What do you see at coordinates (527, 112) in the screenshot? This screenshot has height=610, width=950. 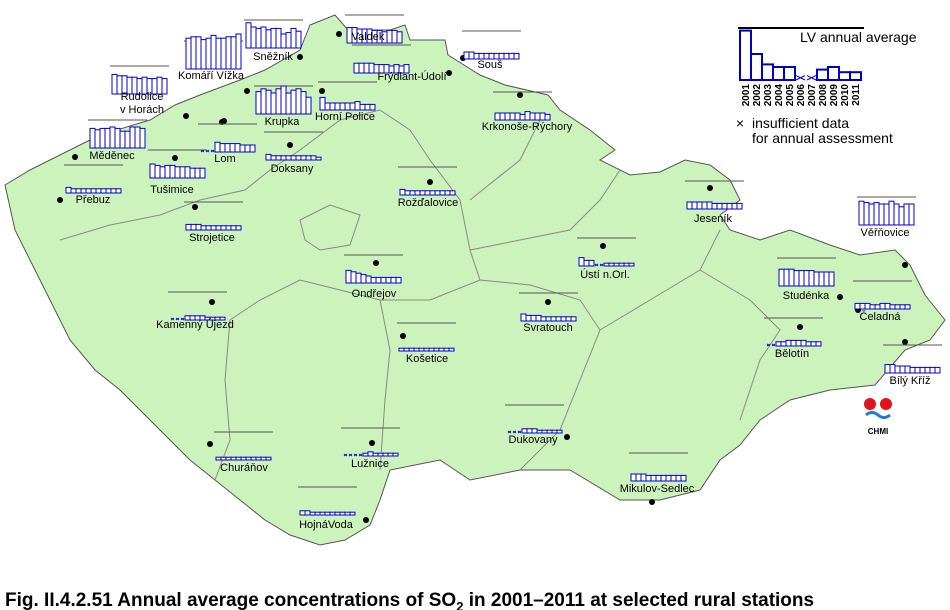 I see `station: Krkonoše-Rýchory` at bounding box center [527, 112].